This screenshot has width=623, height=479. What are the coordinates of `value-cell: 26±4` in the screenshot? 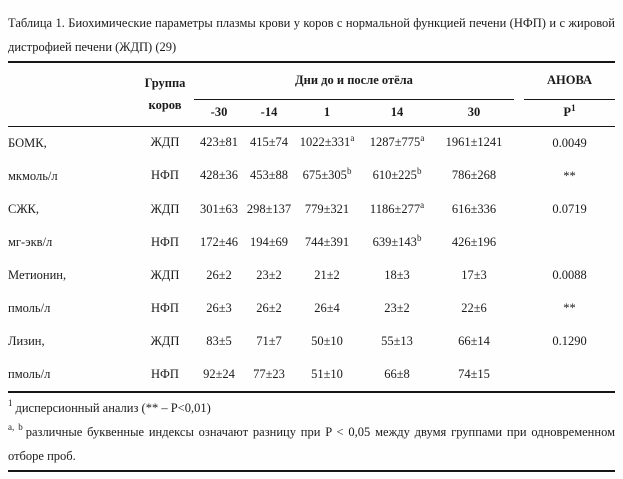 It's located at (327, 307).